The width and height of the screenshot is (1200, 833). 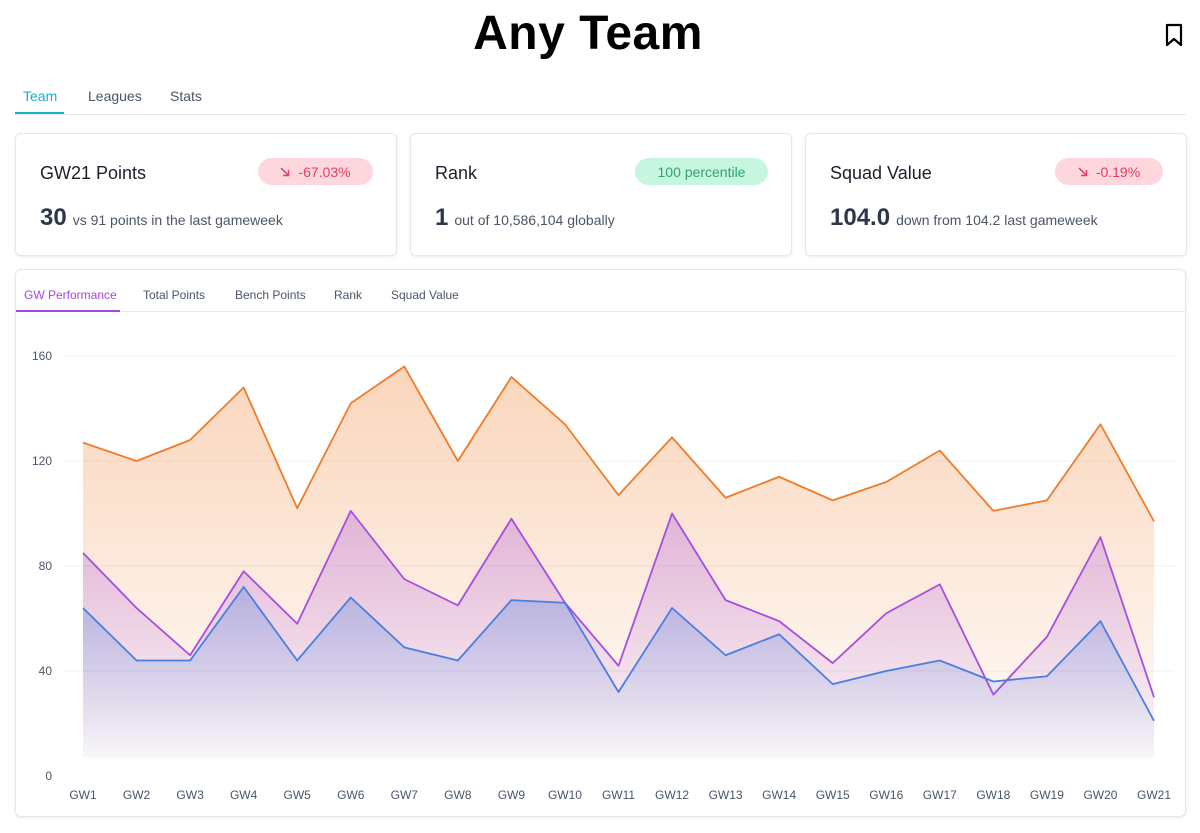 What do you see at coordinates (324, 171) in the screenshot?
I see `badge-label: -67.03%` at bounding box center [324, 171].